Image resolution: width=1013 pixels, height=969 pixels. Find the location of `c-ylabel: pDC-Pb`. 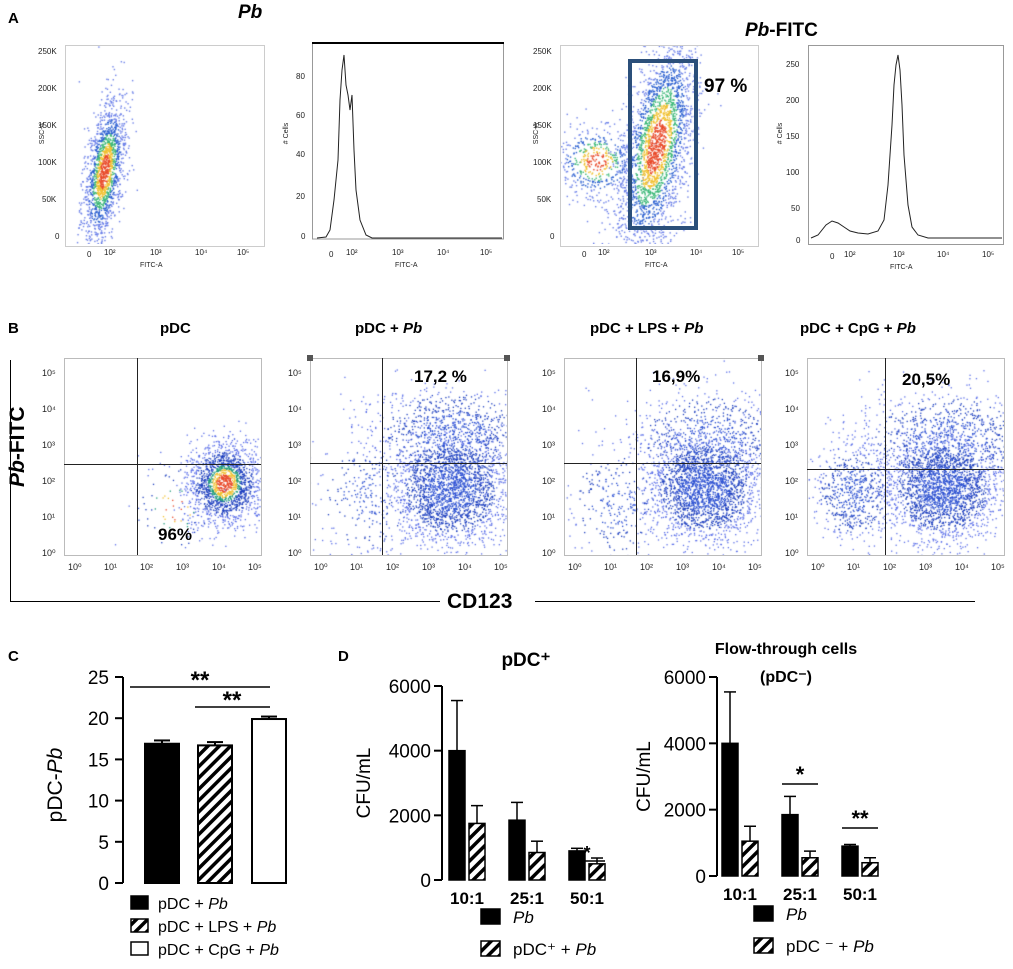

c-ylabel: pDC-Pb is located at coordinates (55, 784).